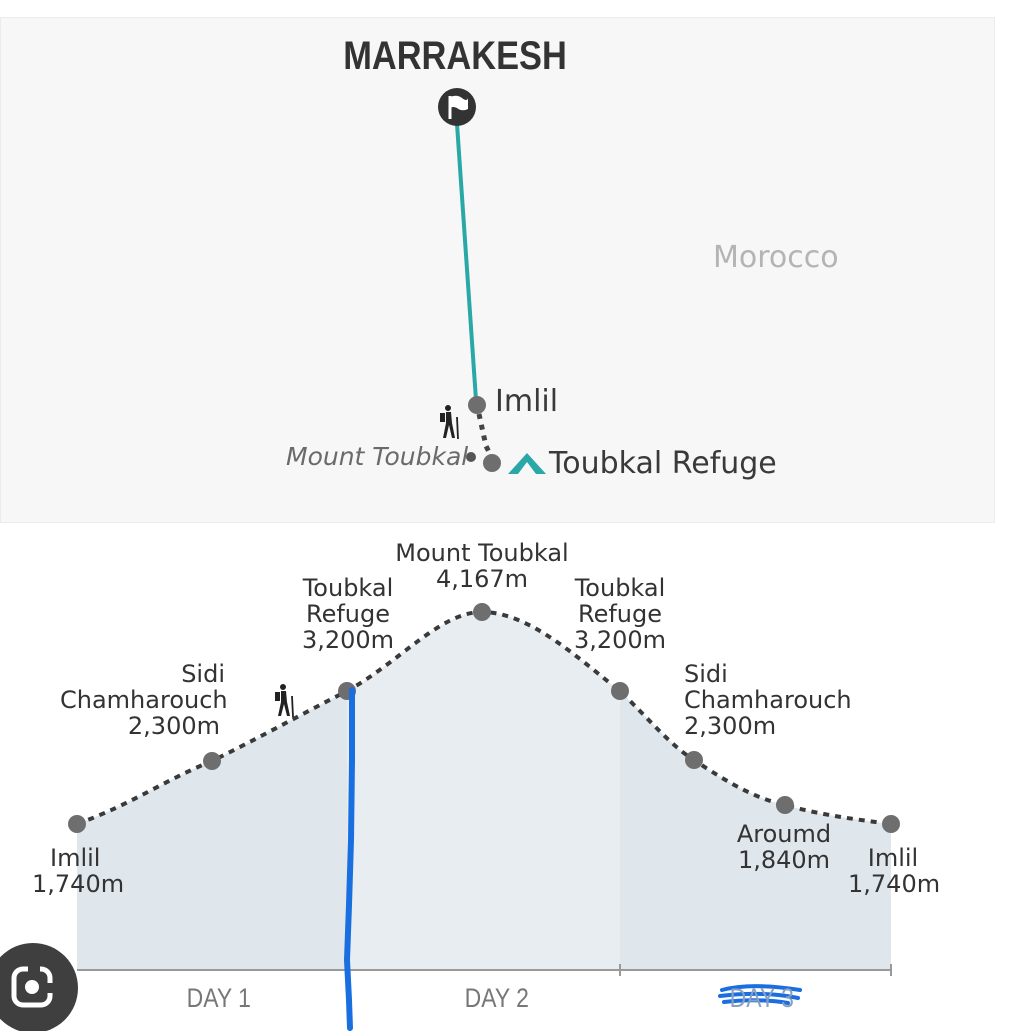  I want to click on day-label-2: DAY 2, so click(496, 998).